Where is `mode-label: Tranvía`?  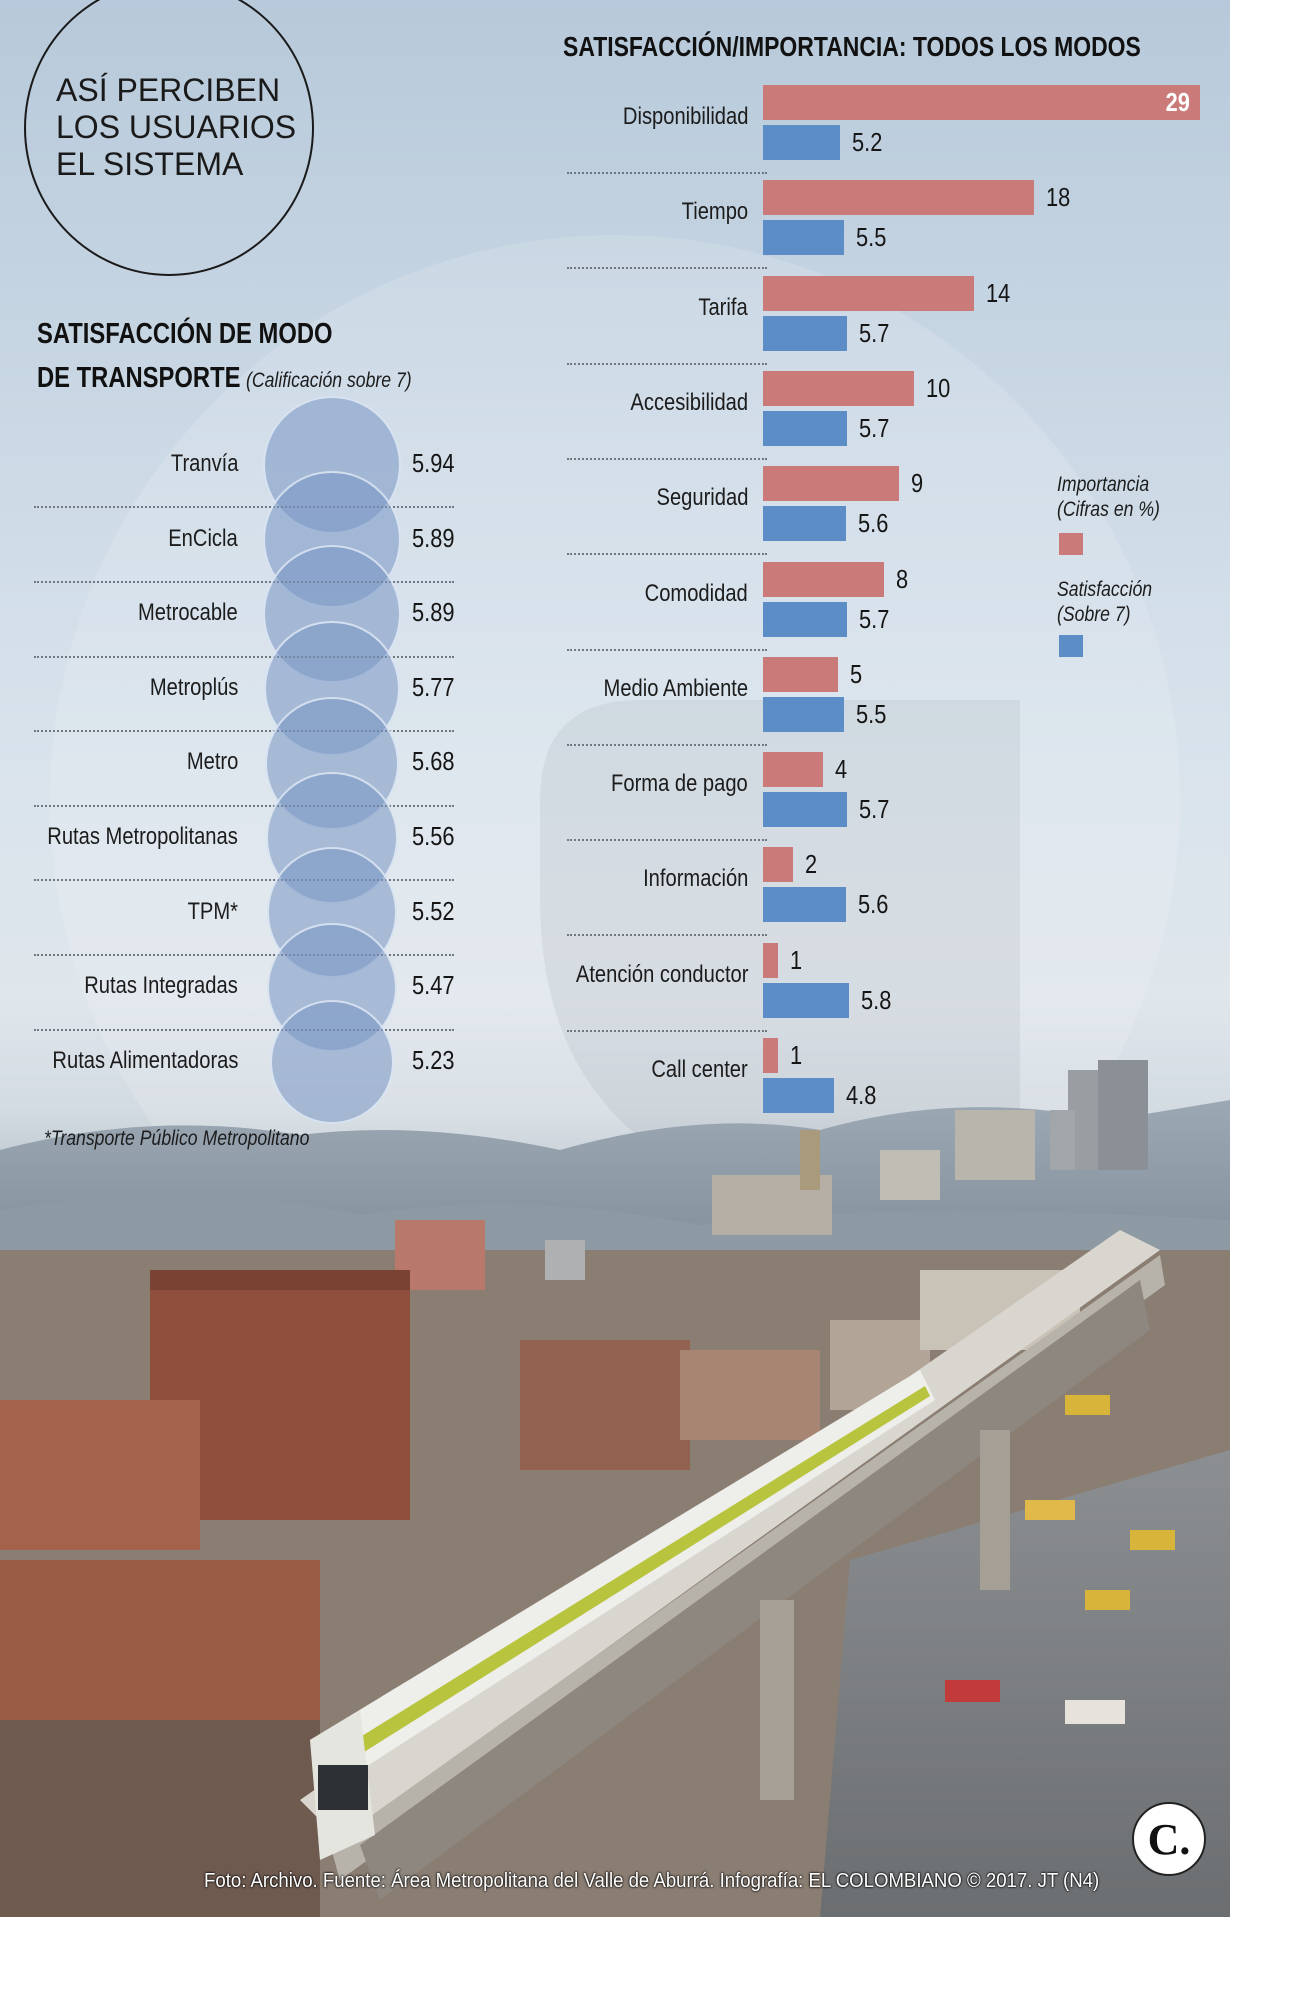
mode-label: Tranvía is located at coordinates (204, 463).